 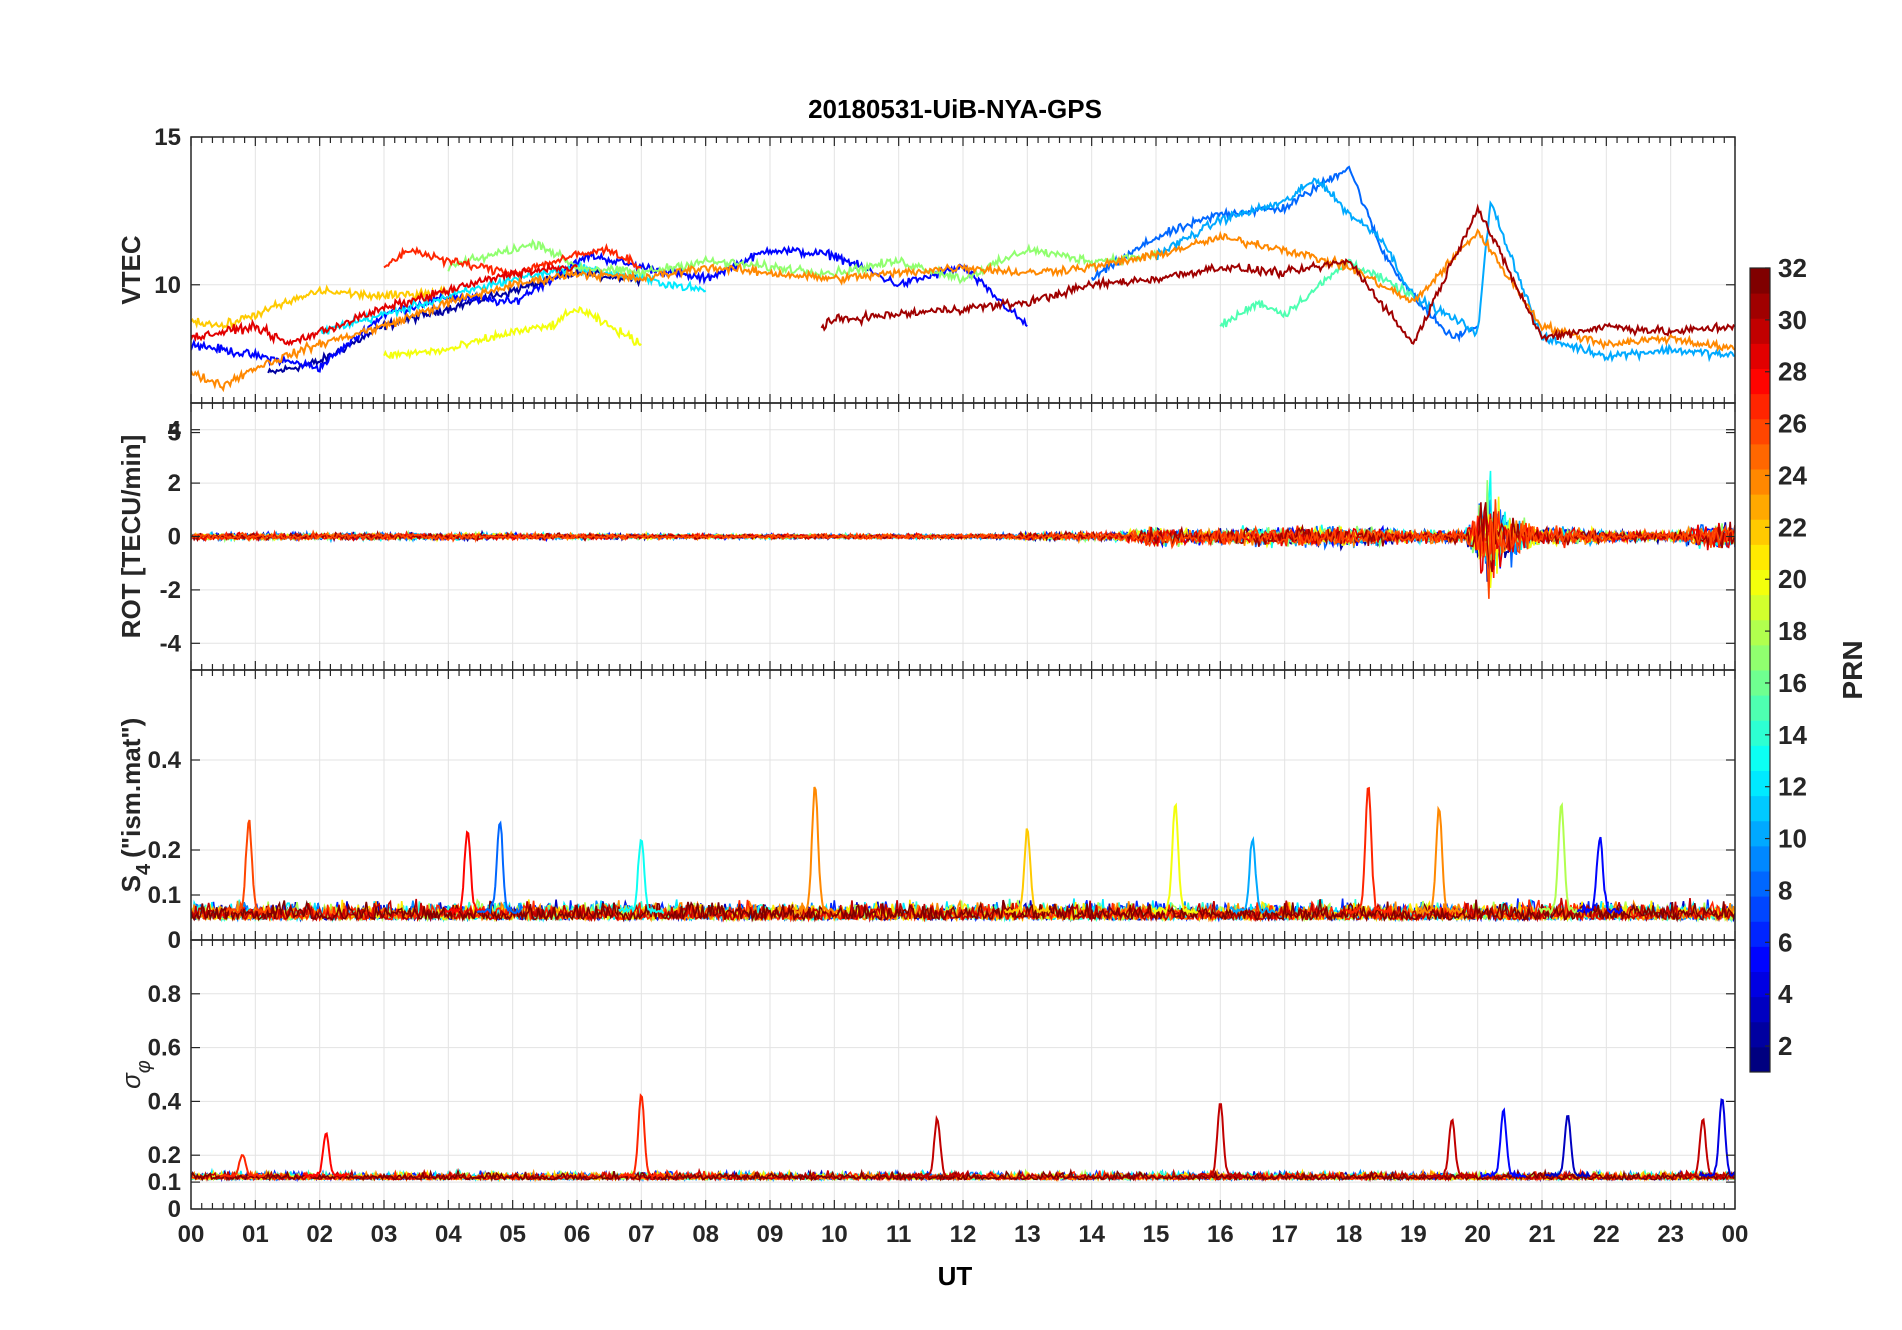 I want to click on vtec-series-prn24, so click(x=963, y=310).